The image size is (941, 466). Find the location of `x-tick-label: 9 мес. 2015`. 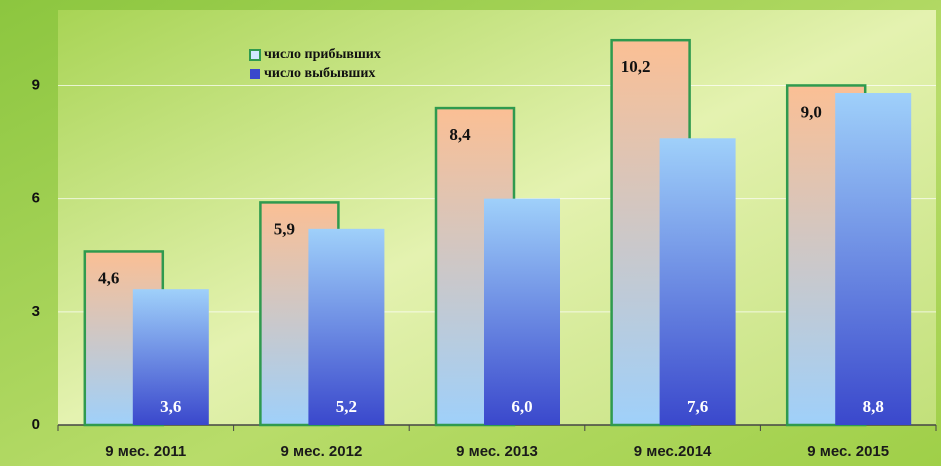

x-tick-label: 9 мес. 2015 is located at coordinates (848, 451).